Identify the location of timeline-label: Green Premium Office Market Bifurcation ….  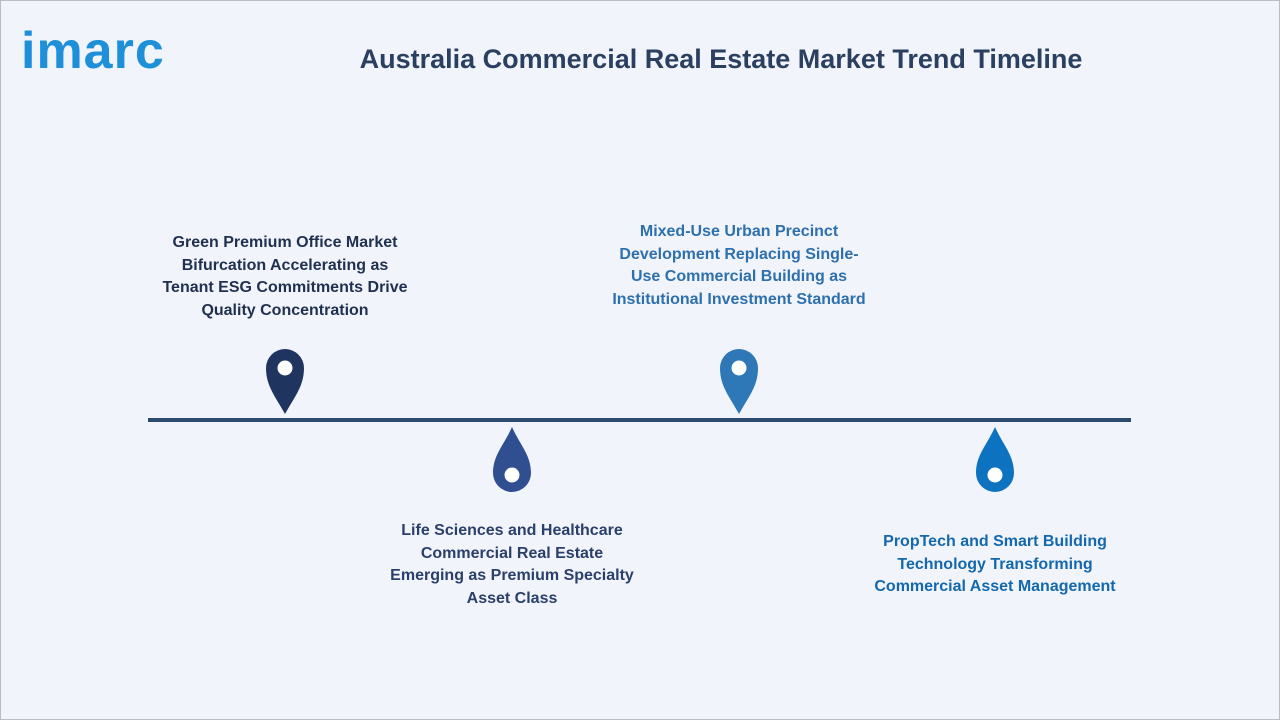
(285, 276).